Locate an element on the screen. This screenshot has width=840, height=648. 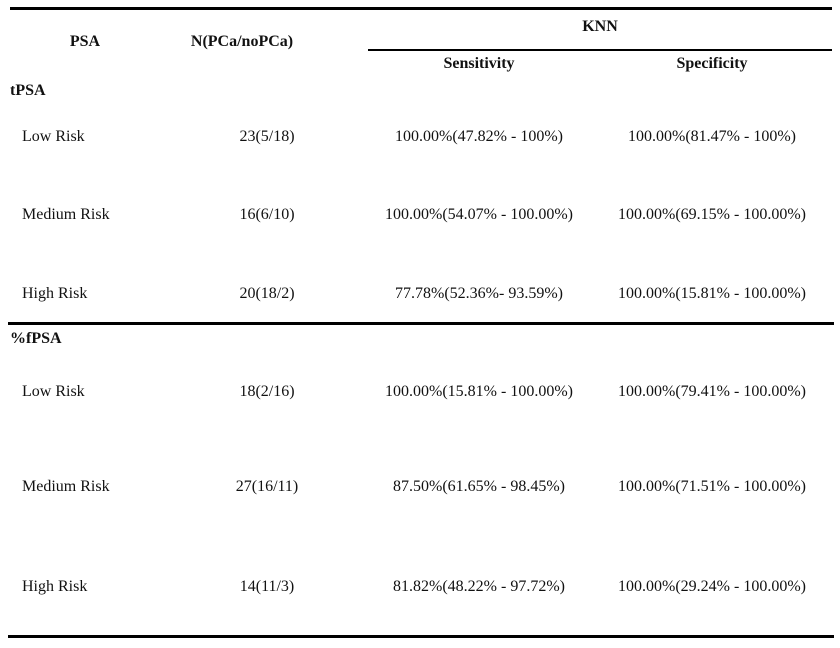
table-bottom-rule is located at coordinates (421, 636).